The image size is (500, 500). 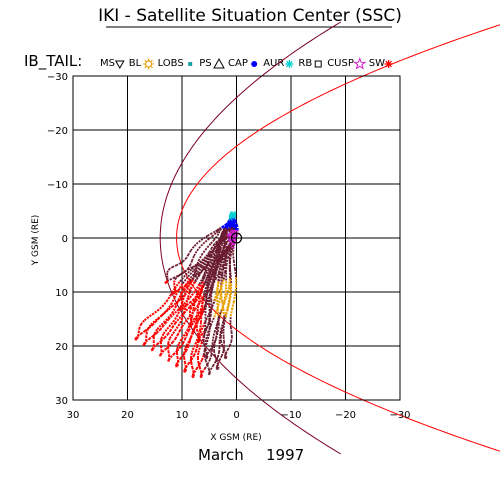 What do you see at coordinates (57, 185) in the screenshot?
I see `y-tick-label: −10` at bounding box center [57, 185].